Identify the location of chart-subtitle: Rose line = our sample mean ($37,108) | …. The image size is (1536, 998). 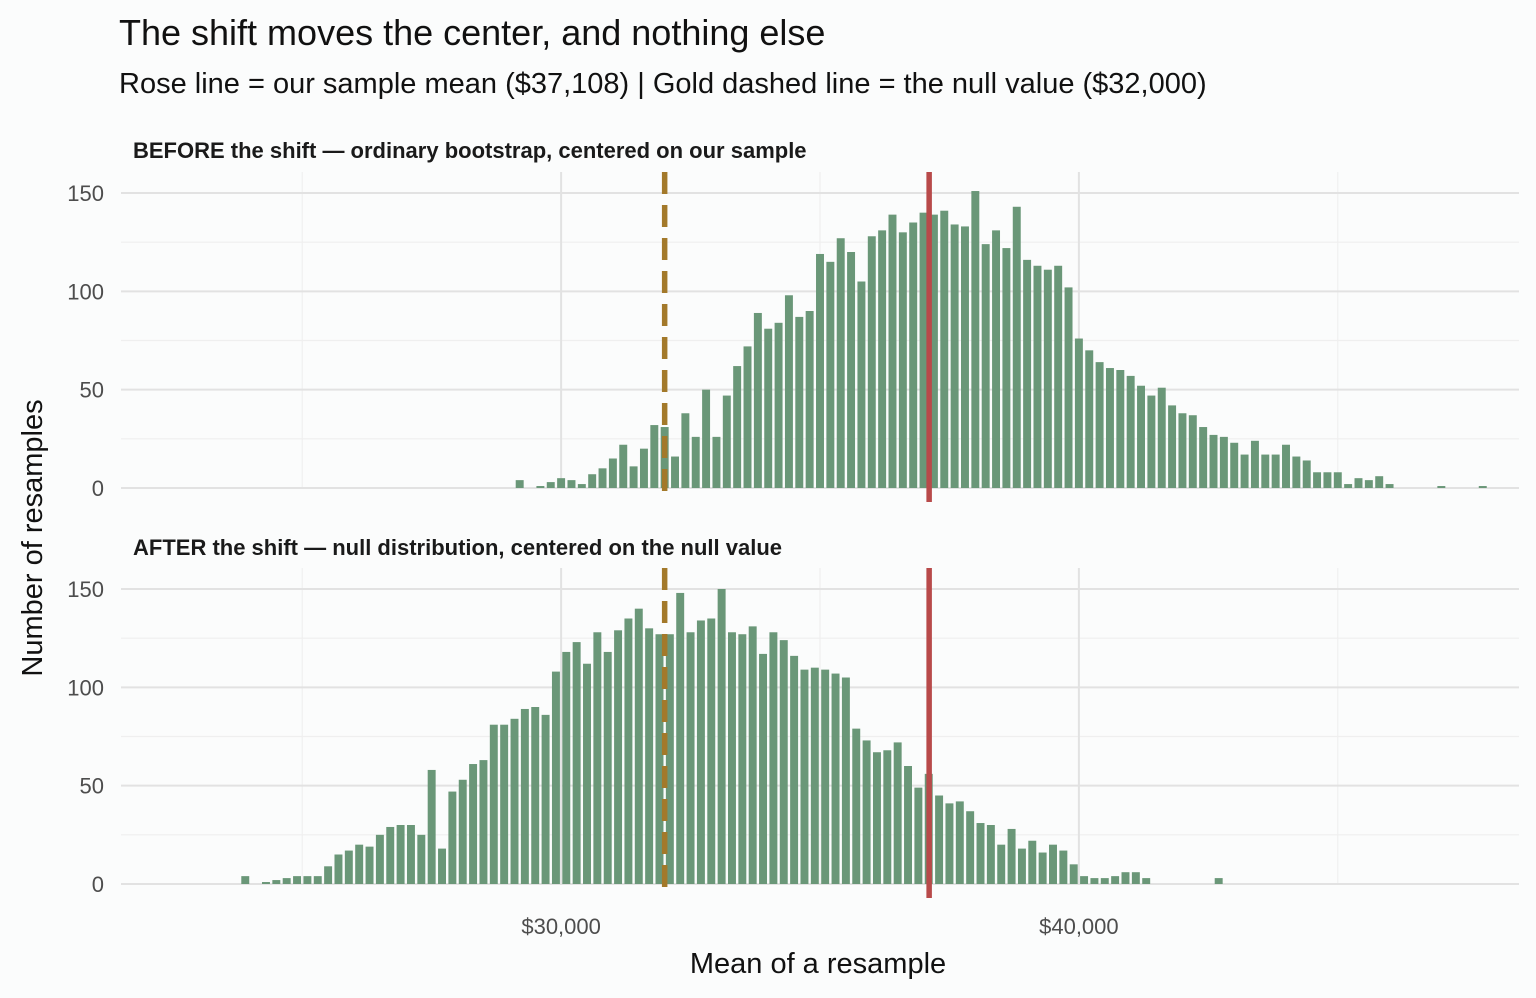
(663, 84).